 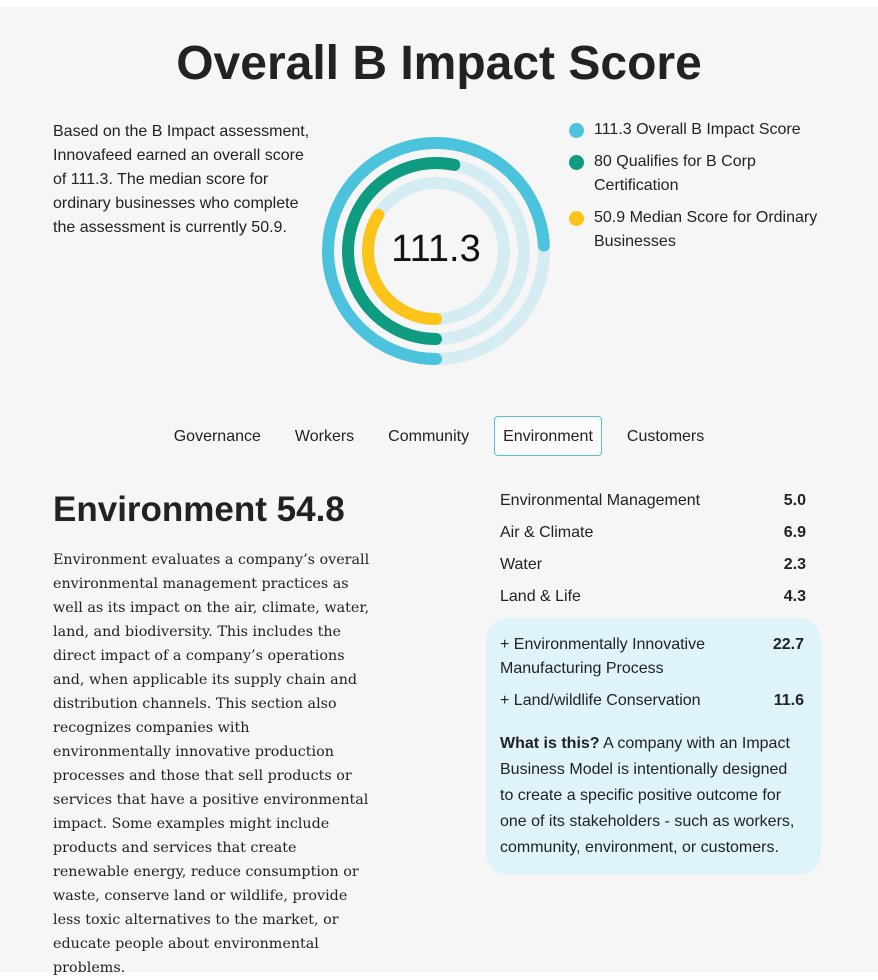 I want to click on metric-value: 5.0, so click(x=794, y=500).